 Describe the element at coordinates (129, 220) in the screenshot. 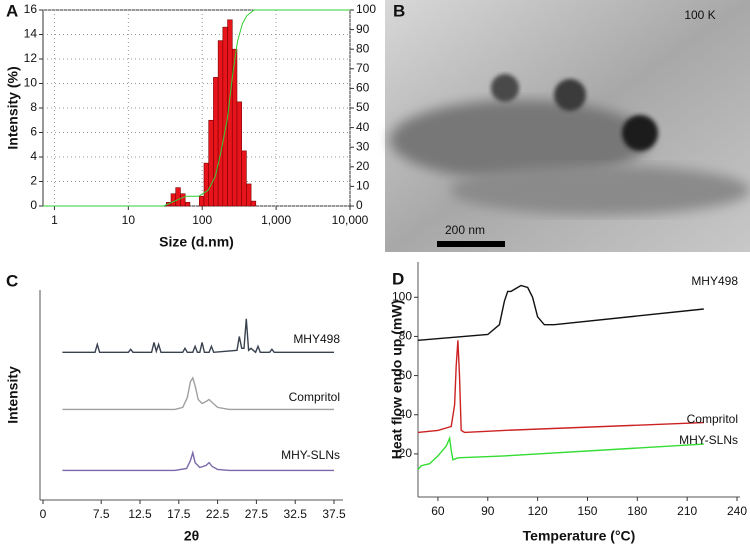

I see `x-tick-label: 10` at that location.